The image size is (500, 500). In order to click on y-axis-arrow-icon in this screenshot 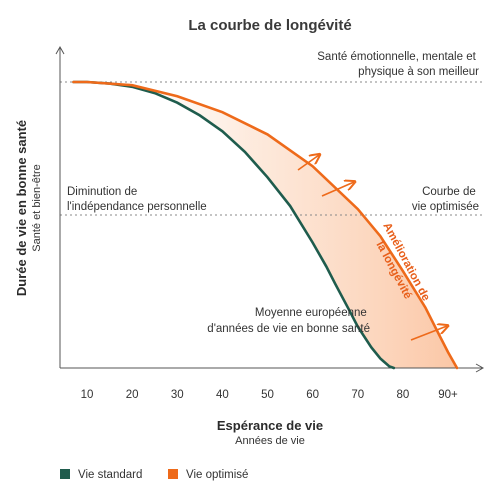, I will do `click(60, 50)`.